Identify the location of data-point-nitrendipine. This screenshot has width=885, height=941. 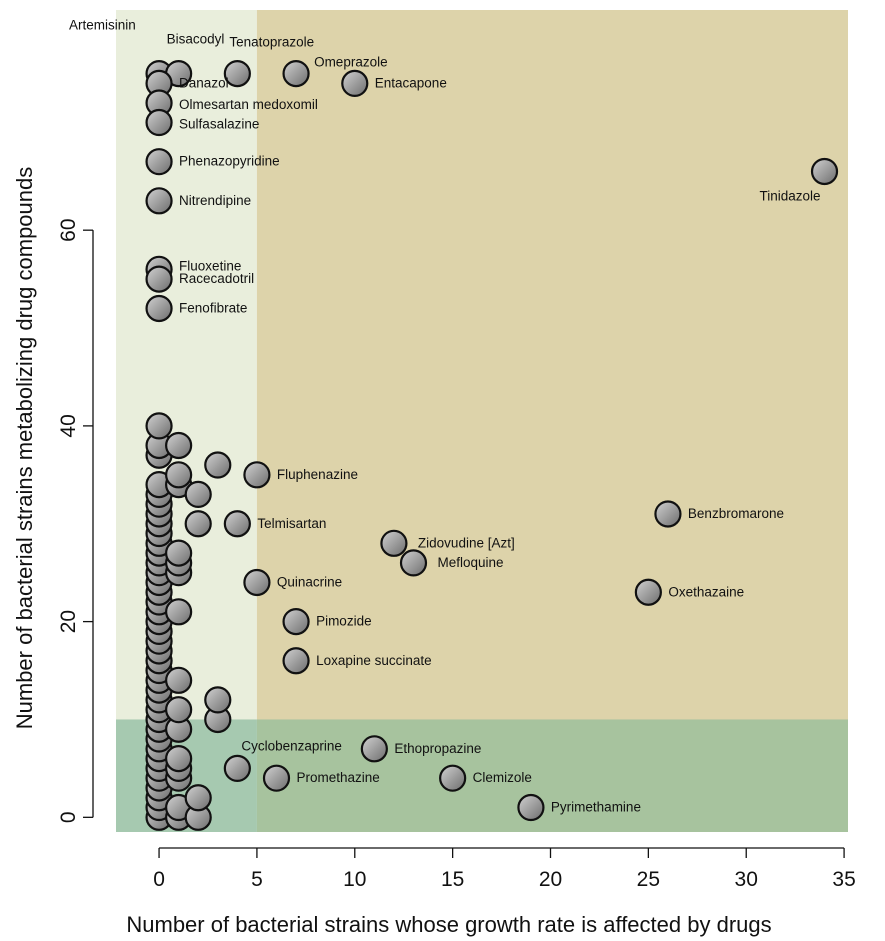
(159, 201).